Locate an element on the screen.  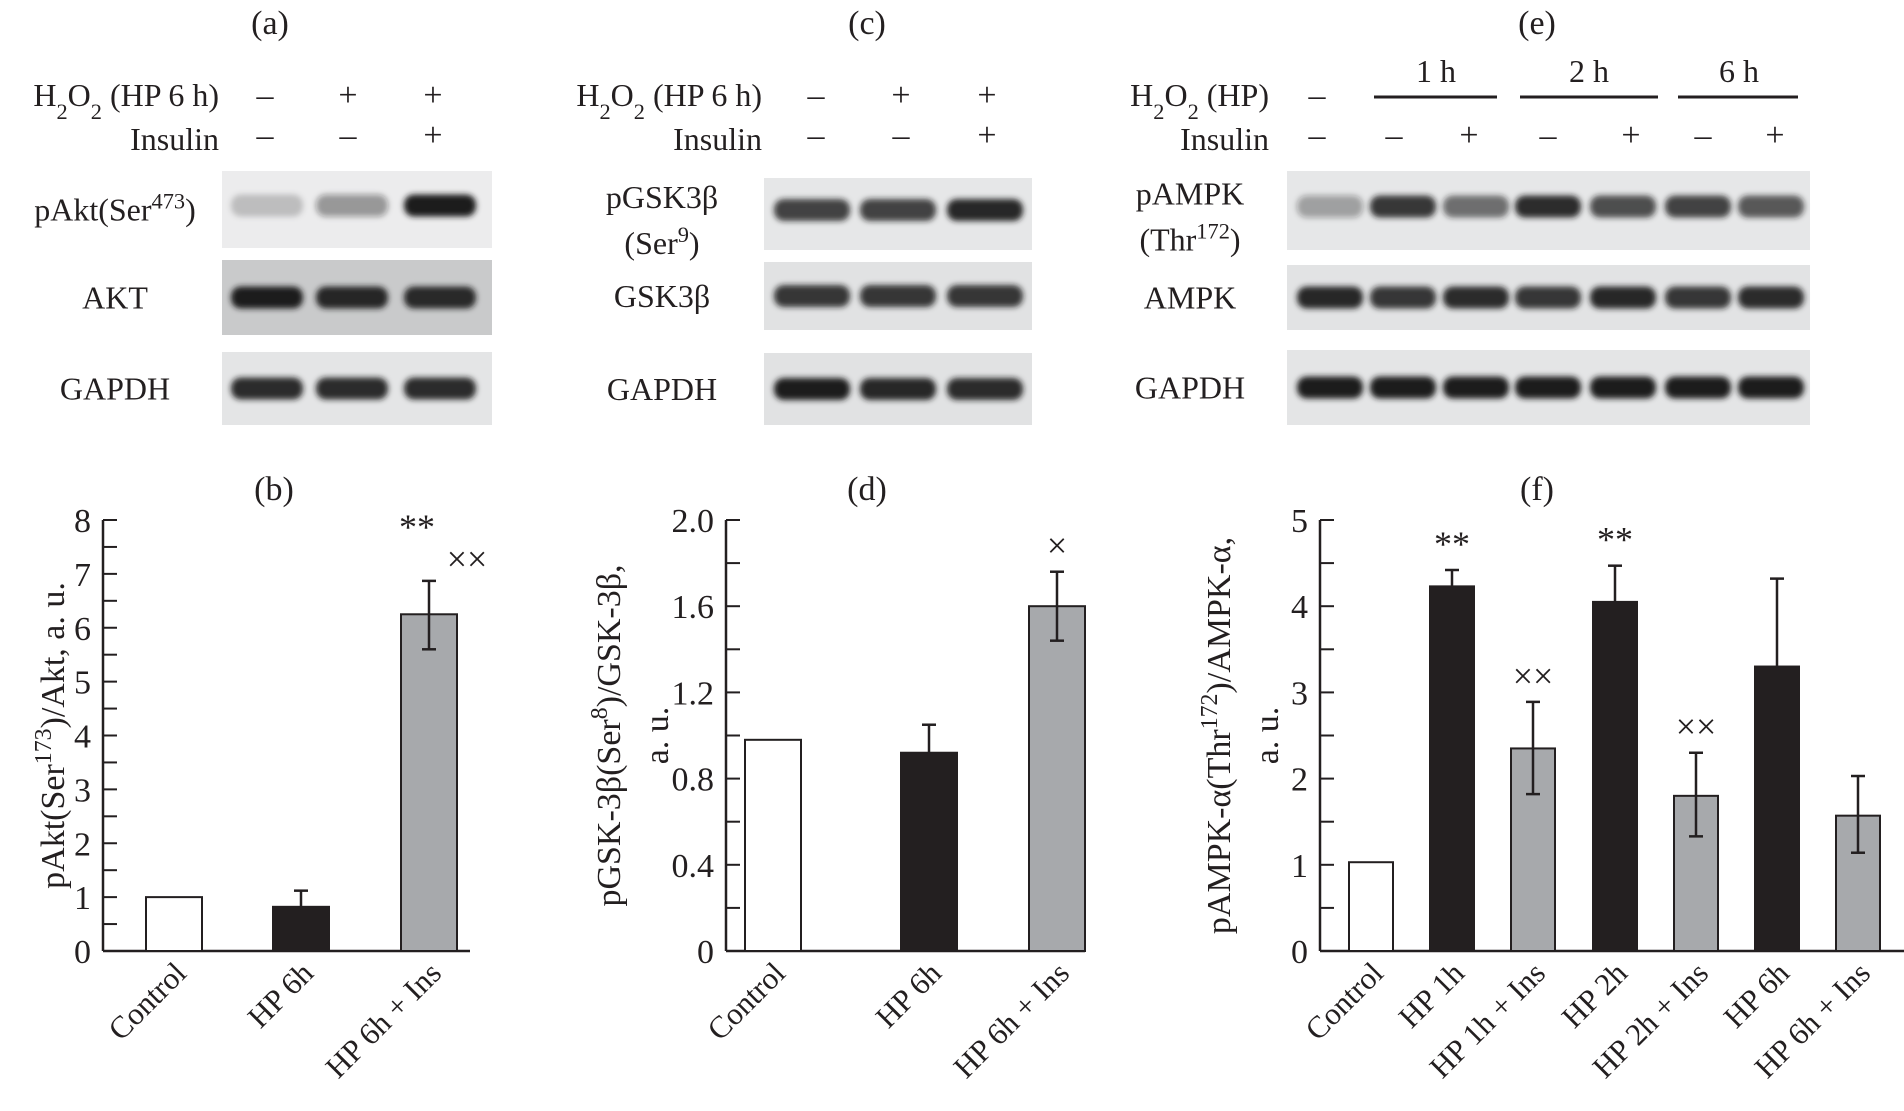
y-tick-label: 0.4 is located at coordinates (693, 866).